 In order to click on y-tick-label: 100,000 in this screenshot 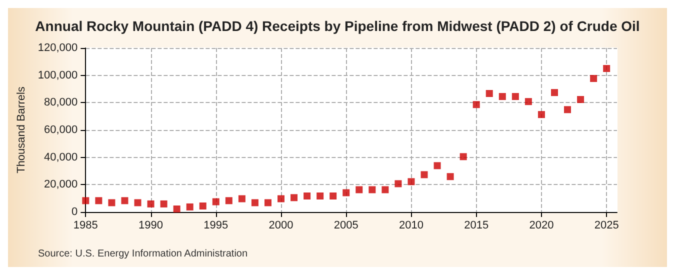, I will do `click(58, 75)`.